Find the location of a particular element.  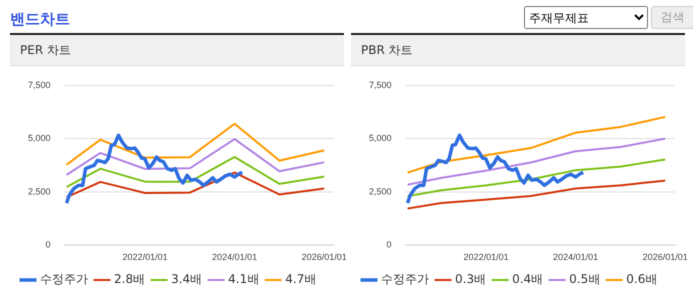

legend-label: 0.4배 is located at coordinates (528, 279).